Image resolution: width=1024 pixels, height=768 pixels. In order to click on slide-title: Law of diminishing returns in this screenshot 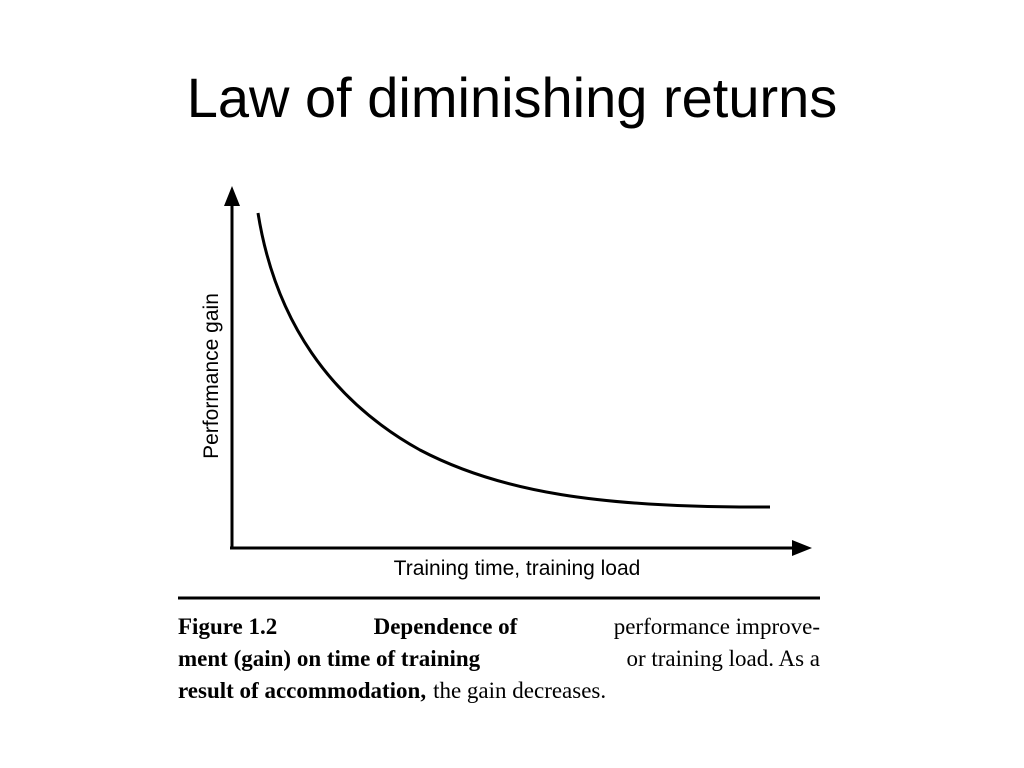, I will do `click(512, 97)`.